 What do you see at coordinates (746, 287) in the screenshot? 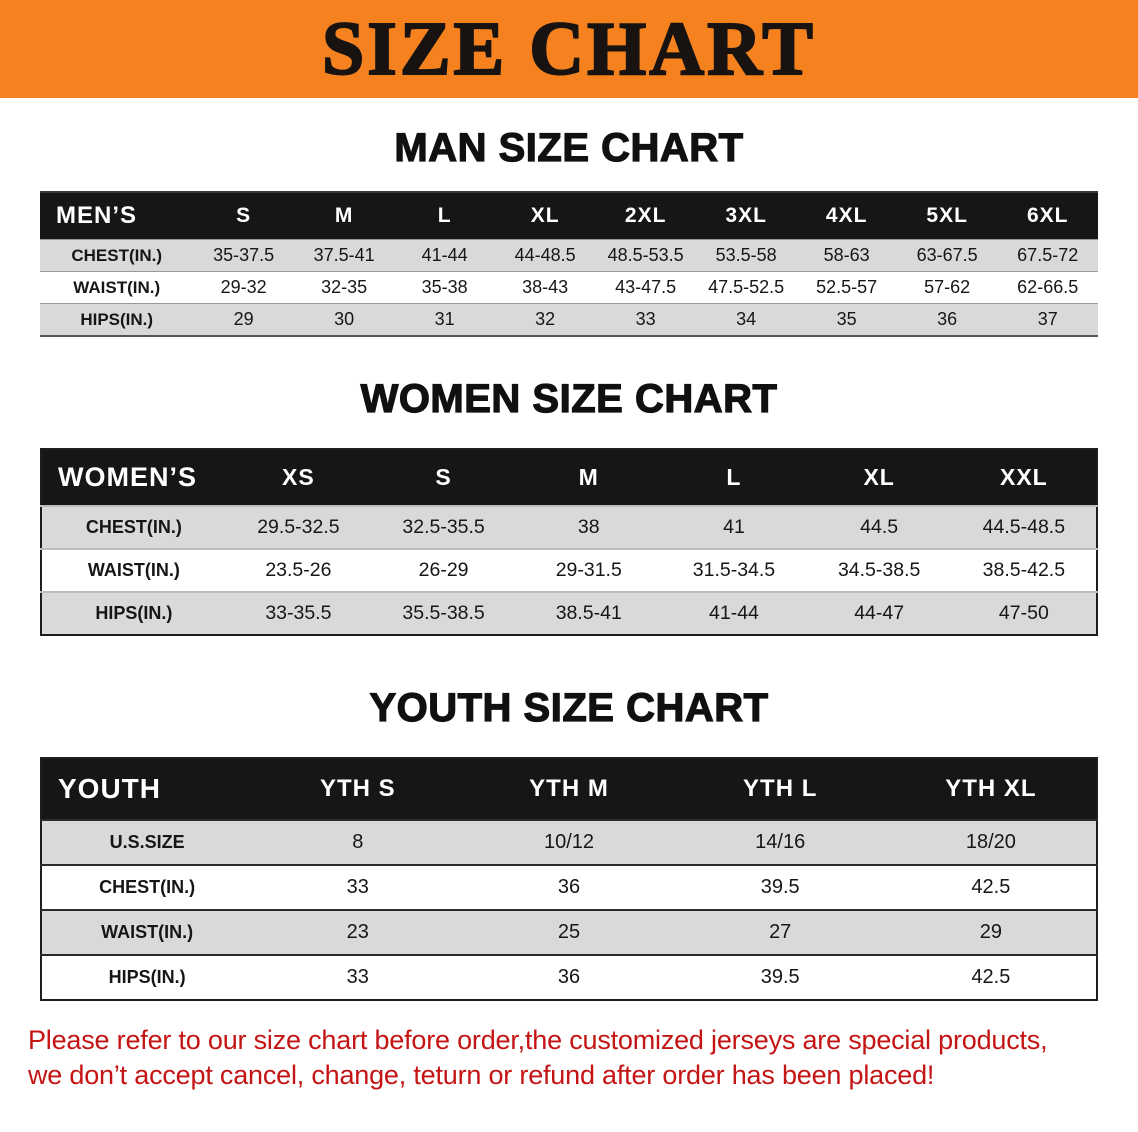
I see `size-value-cell: 47.5-52.5` at bounding box center [746, 287].